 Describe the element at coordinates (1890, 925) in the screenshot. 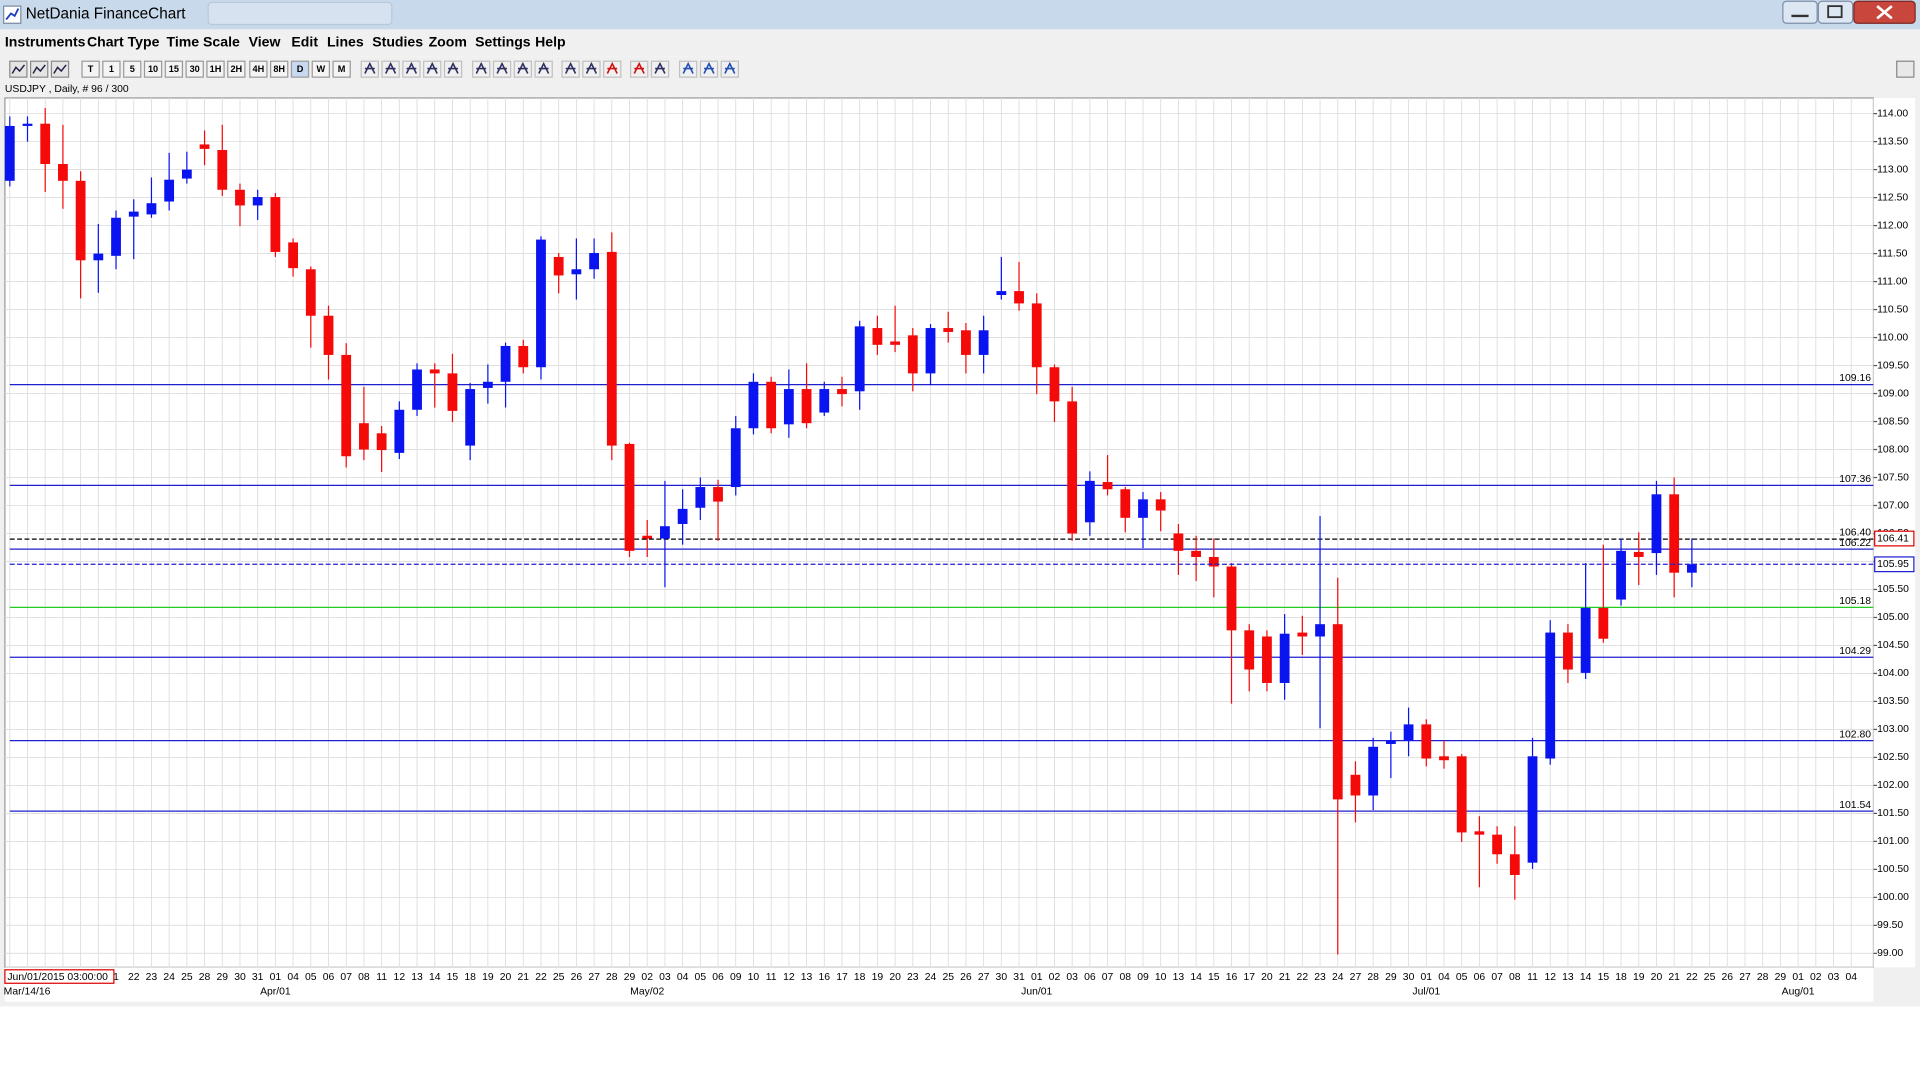

I see `y-tick-label: 99.50` at that location.